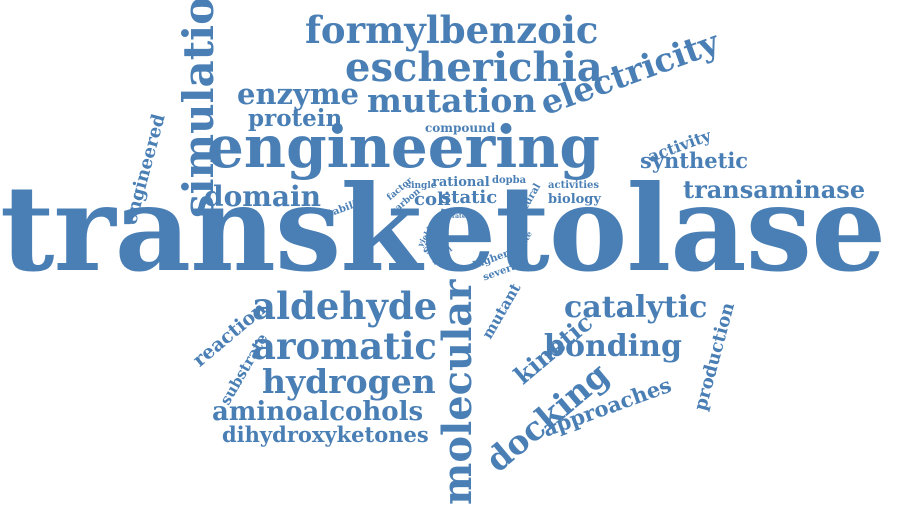 Image resolution: width=900 pixels, height=515 pixels. What do you see at coordinates (318, 412) in the screenshot?
I see `word-aminoalcohols: aminoalcohols` at bounding box center [318, 412].